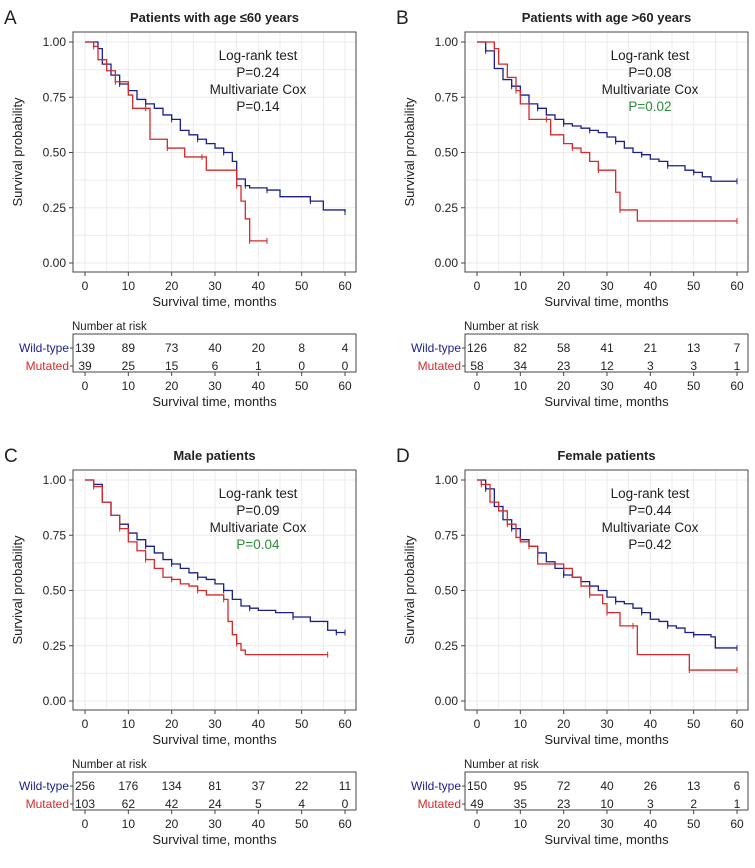 This screenshot has width=755, height=868. I want to click on risk-value: 256, so click(85, 786).